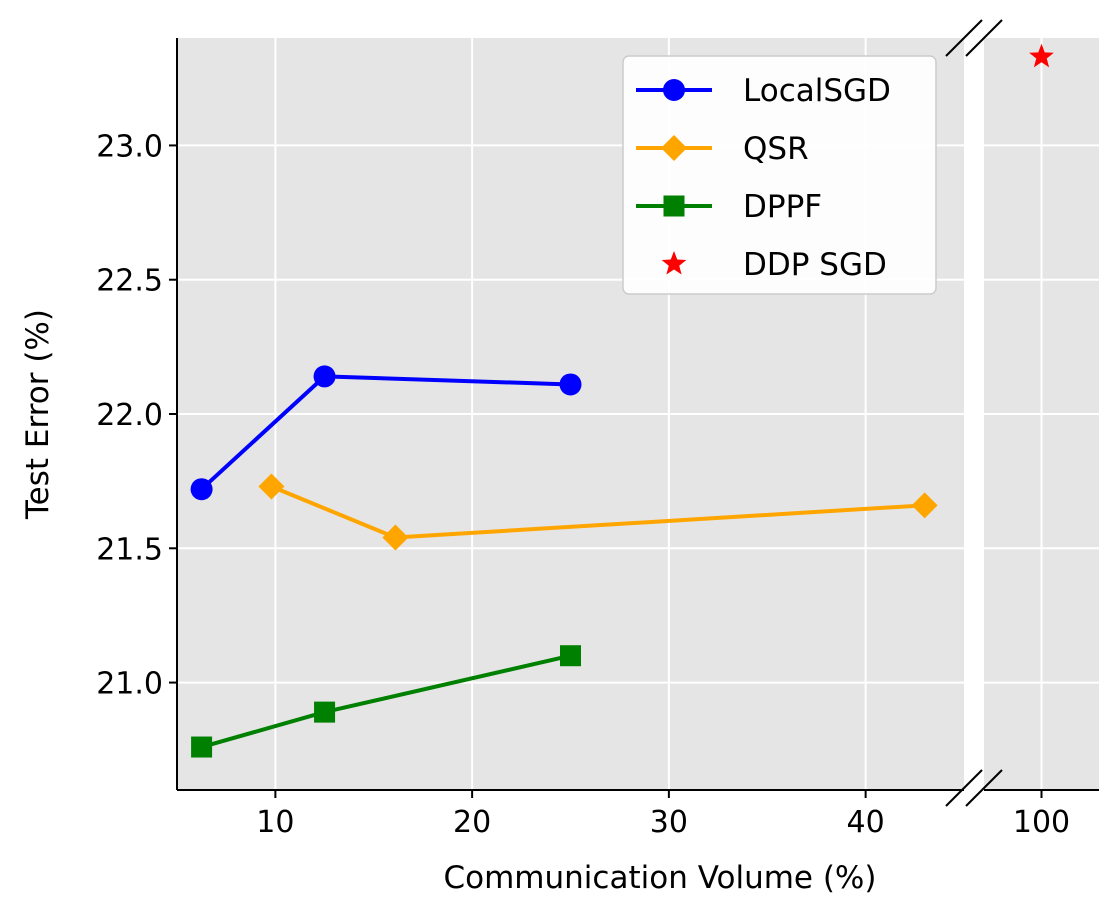 The image size is (1120, 924). Describe the element at coordinates (669, 822) in the screenshot. I see `x-tick-label: 30` at that location.